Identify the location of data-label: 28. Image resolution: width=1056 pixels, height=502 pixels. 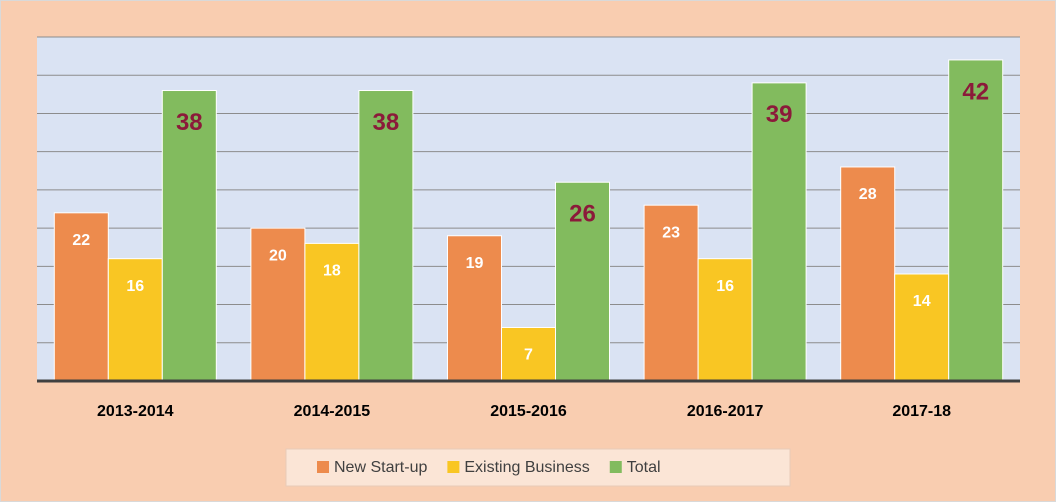
(868, 194).